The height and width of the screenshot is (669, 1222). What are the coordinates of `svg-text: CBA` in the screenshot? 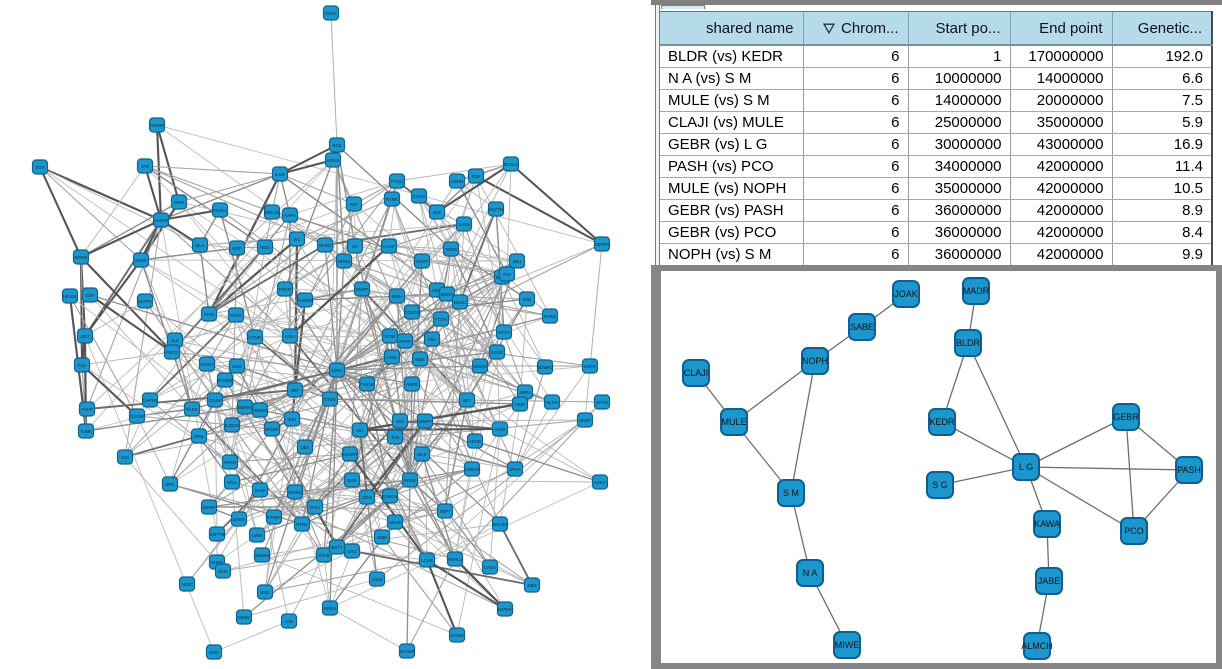 It's located at (432, 339).